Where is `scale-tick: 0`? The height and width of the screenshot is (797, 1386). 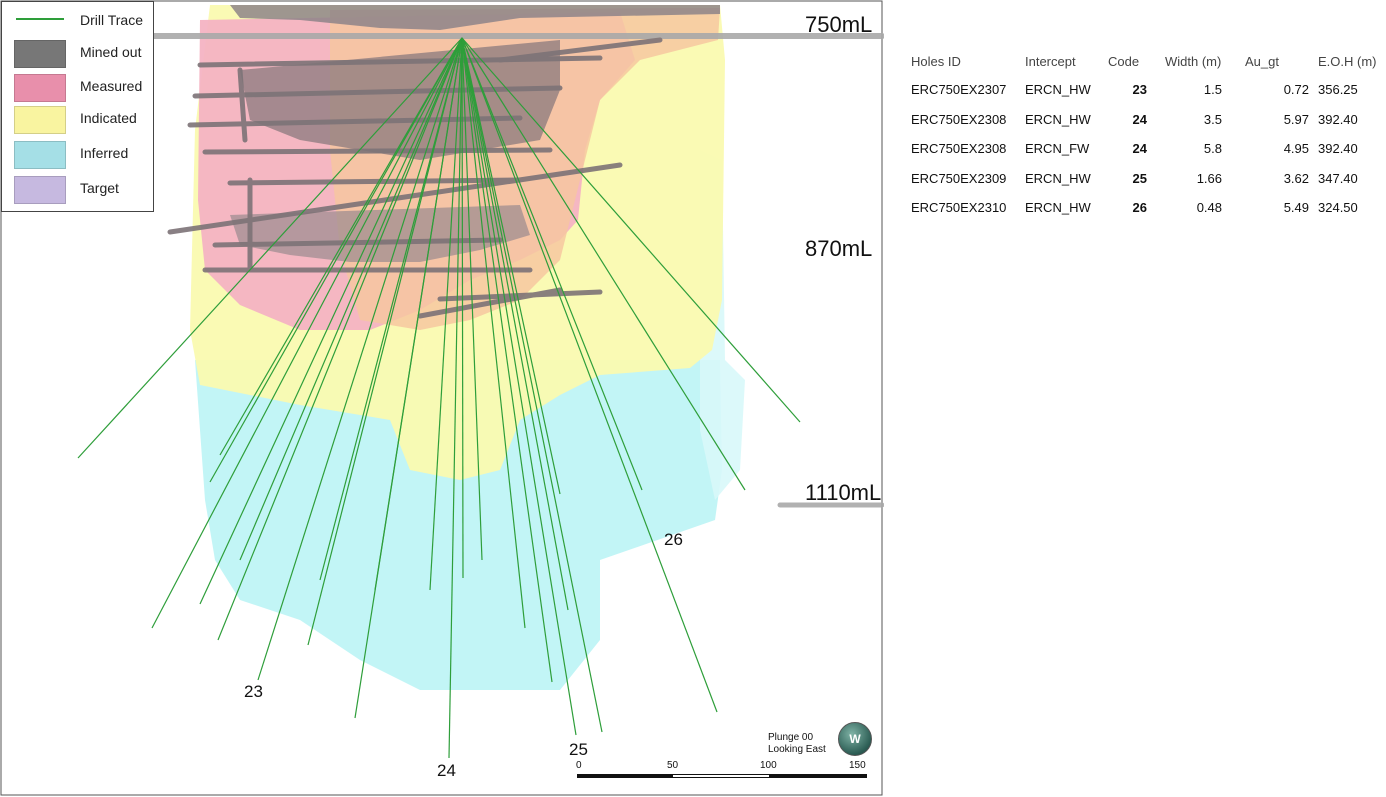
scale-tick: 0 is located at coordinates (579, 765).